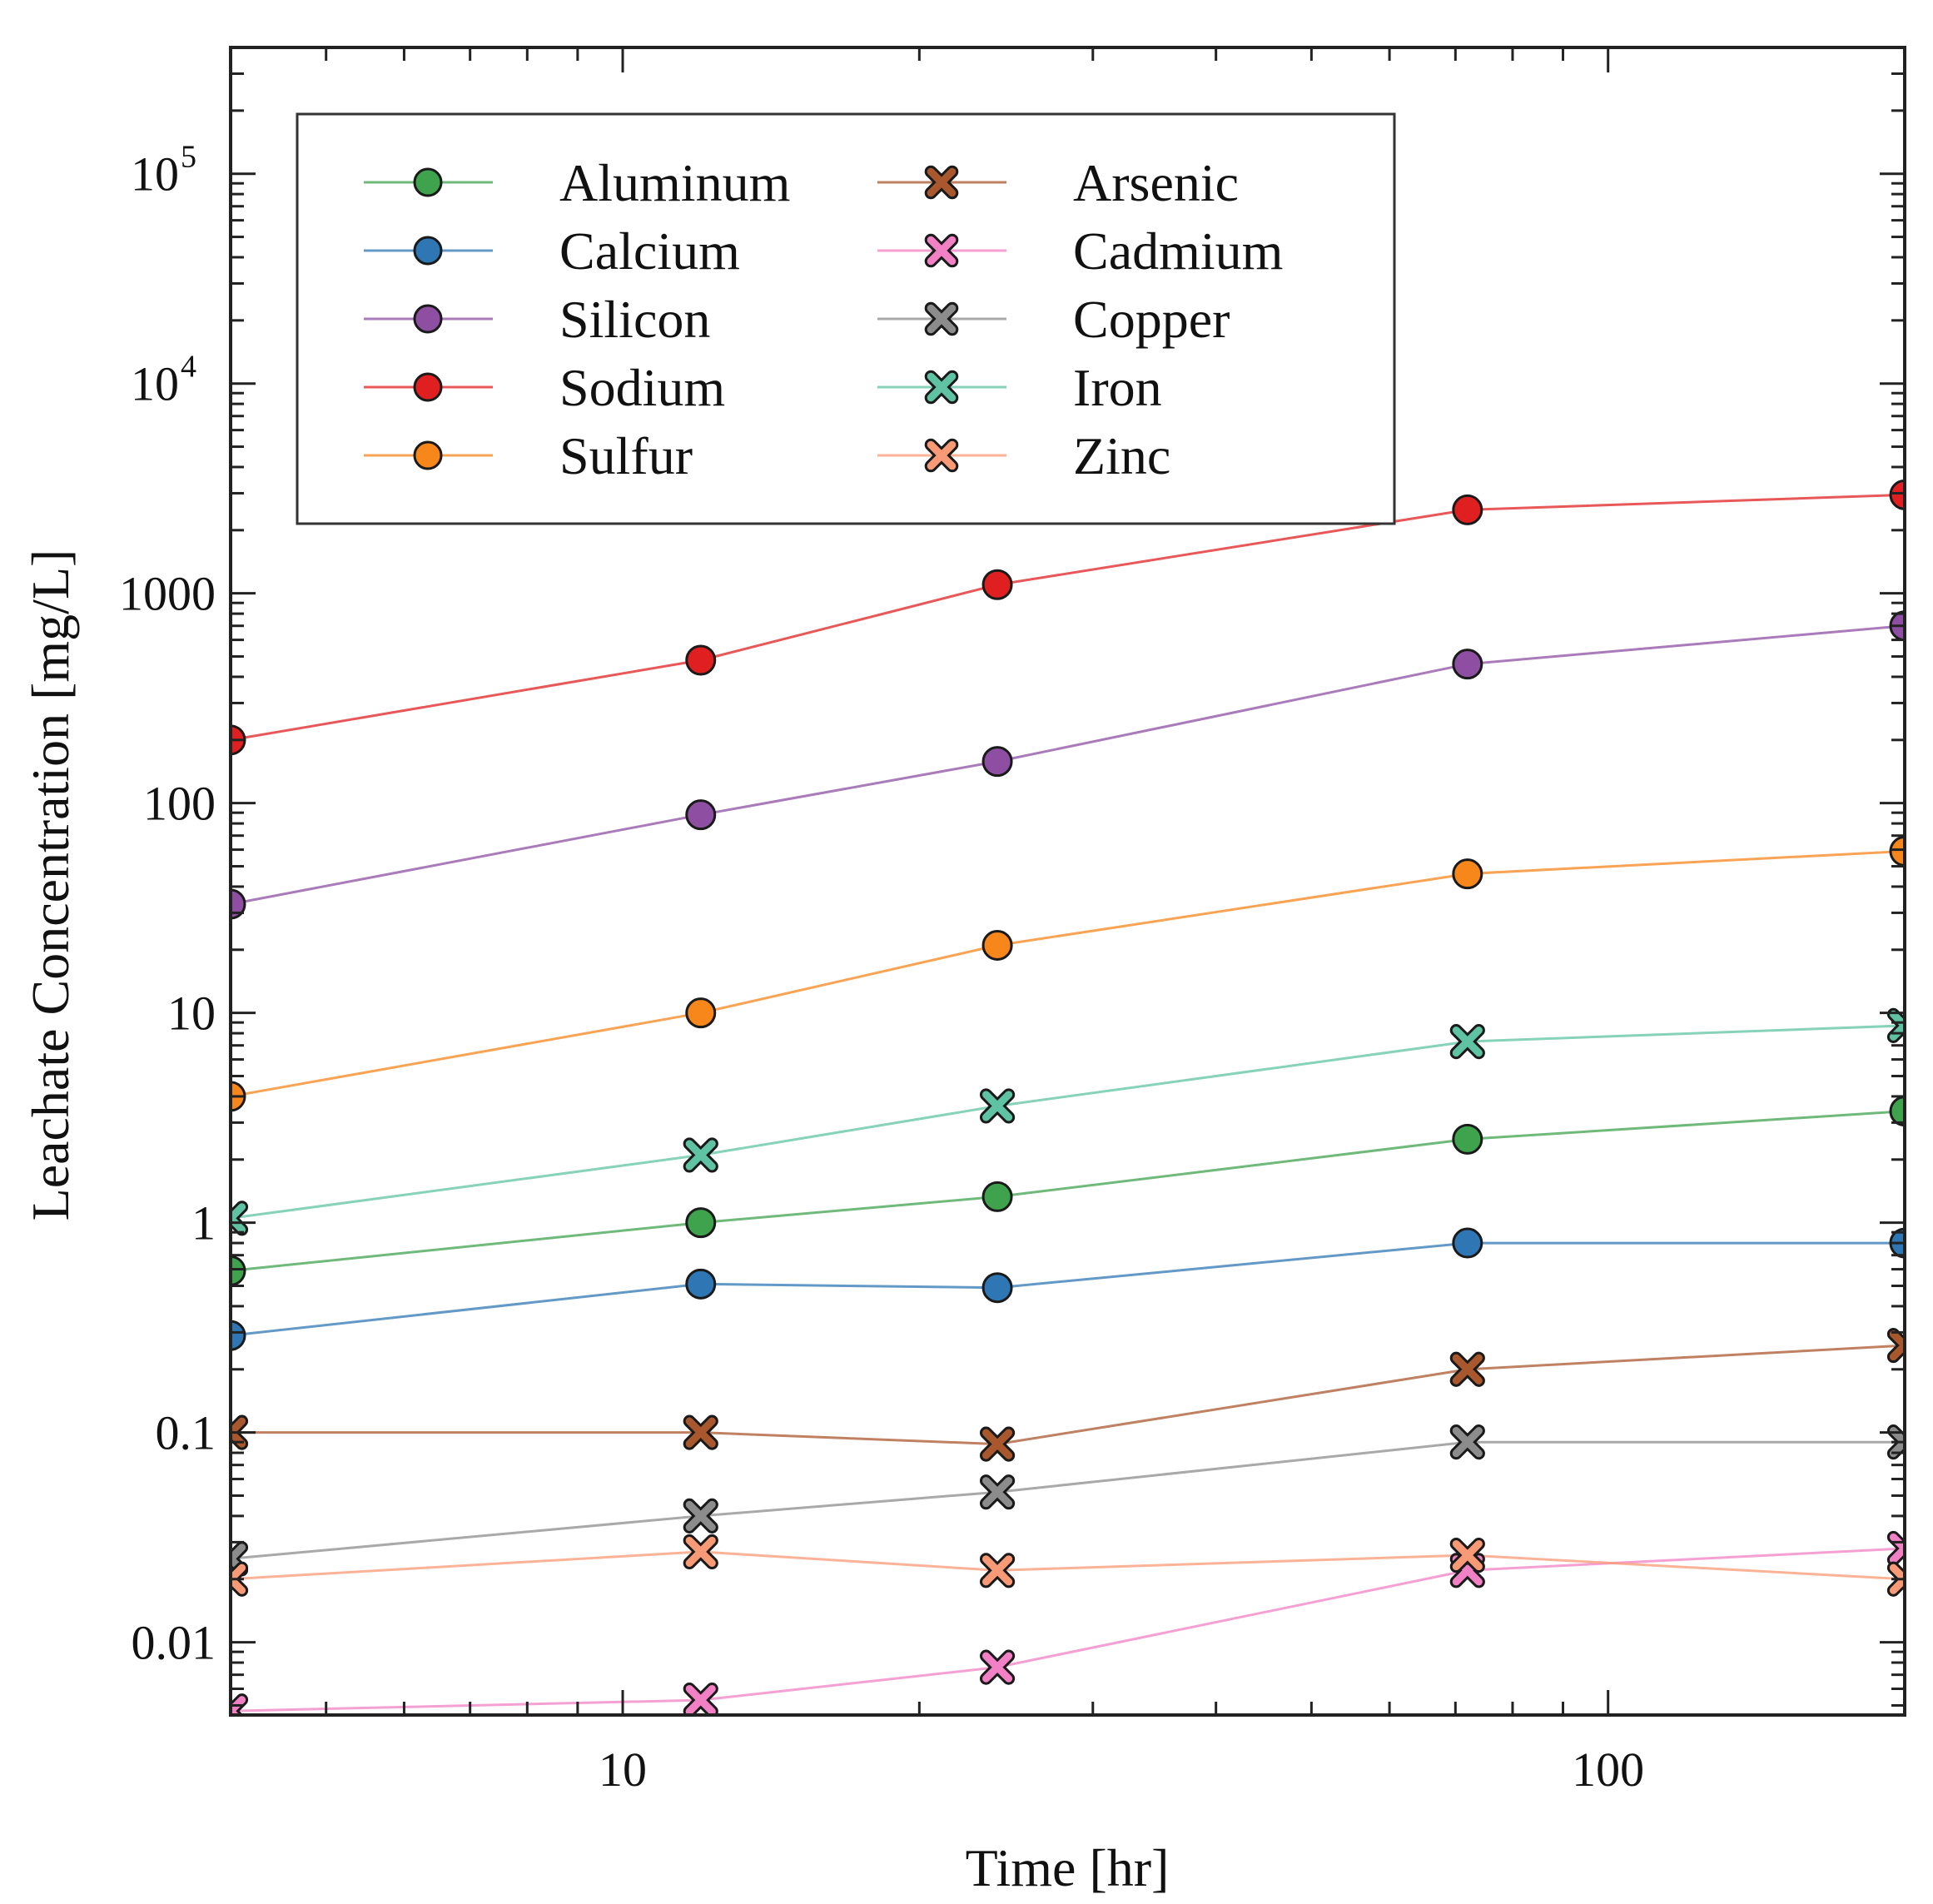 This screenshot has height=1904, width=1933. What do you see at coordinates (1178, 251) in the screenshot?
I see `legend-label: Cadmium` at bounding box center [1178, 251].